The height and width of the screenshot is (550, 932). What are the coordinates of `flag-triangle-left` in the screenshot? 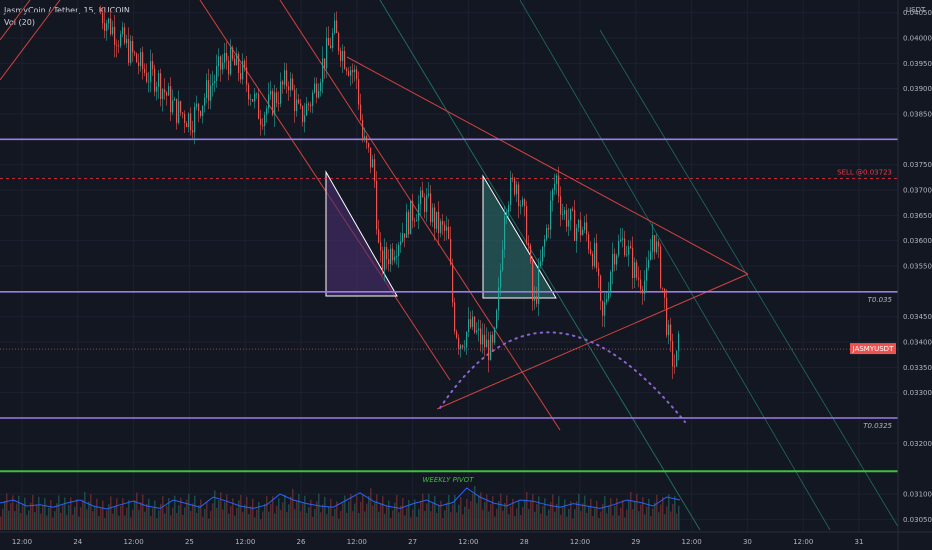 It's located at (361, 233).